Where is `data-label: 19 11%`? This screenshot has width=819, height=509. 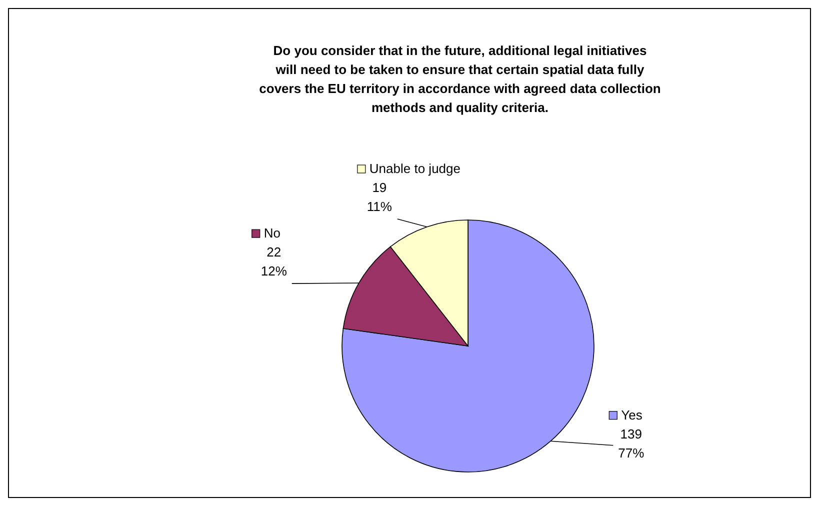 data-label: 19 11% is located at coordinates (379, 197).